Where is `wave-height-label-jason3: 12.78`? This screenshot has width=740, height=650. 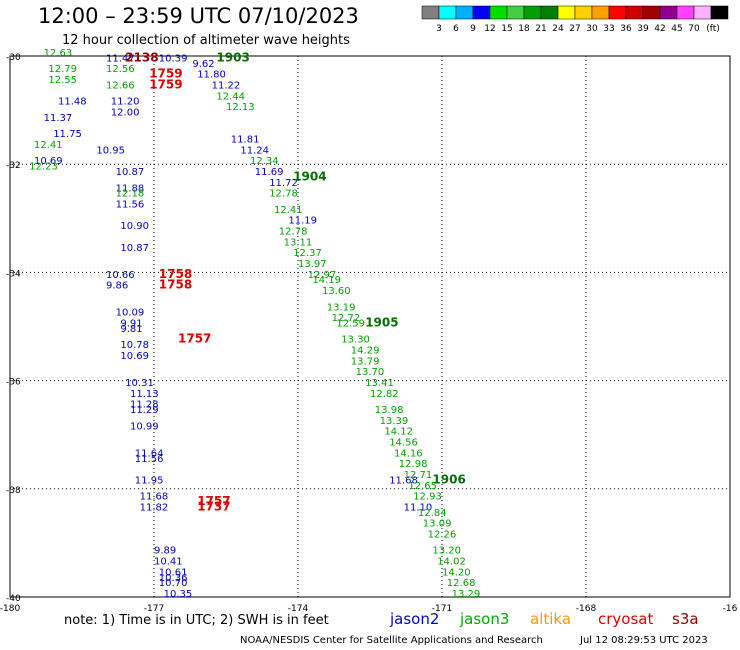
wave-height-label-jason3: 12.78 is located at coordinates (283, 194).